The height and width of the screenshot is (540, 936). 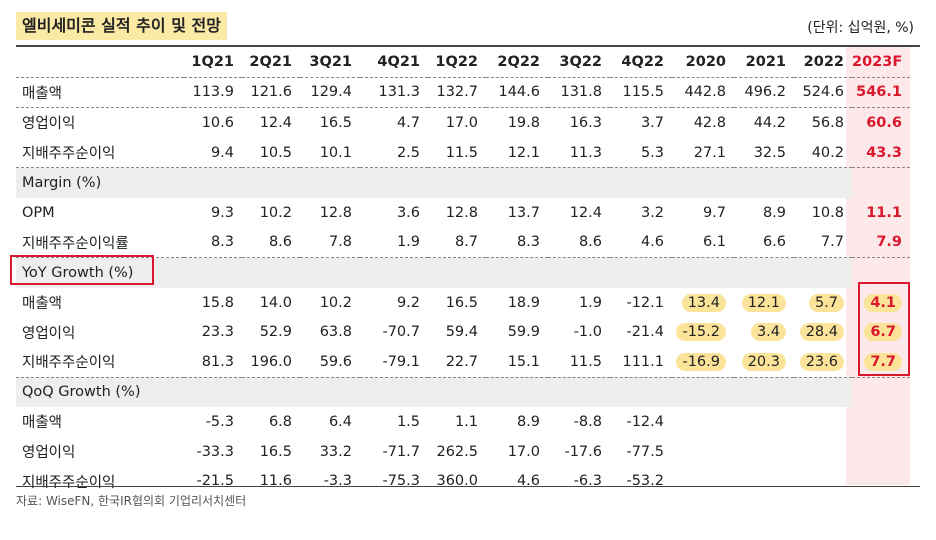 What do you see at coordinates (703, 362) in the screenshot?
I see `table-cell: -16.9` at bounding box center [703, 362].